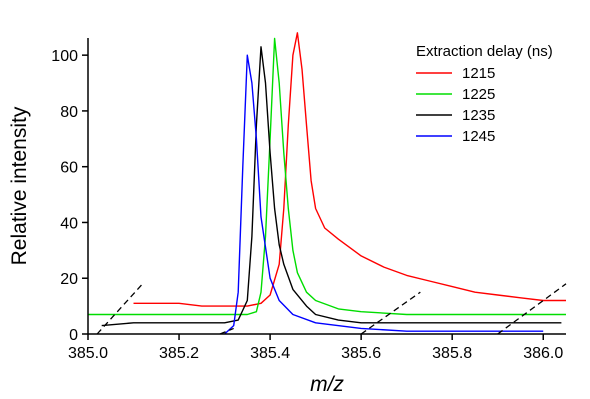  Describe the element at coordinates (327, 384) in the screenshot. I see `x-axis-title: m/z` at that location.